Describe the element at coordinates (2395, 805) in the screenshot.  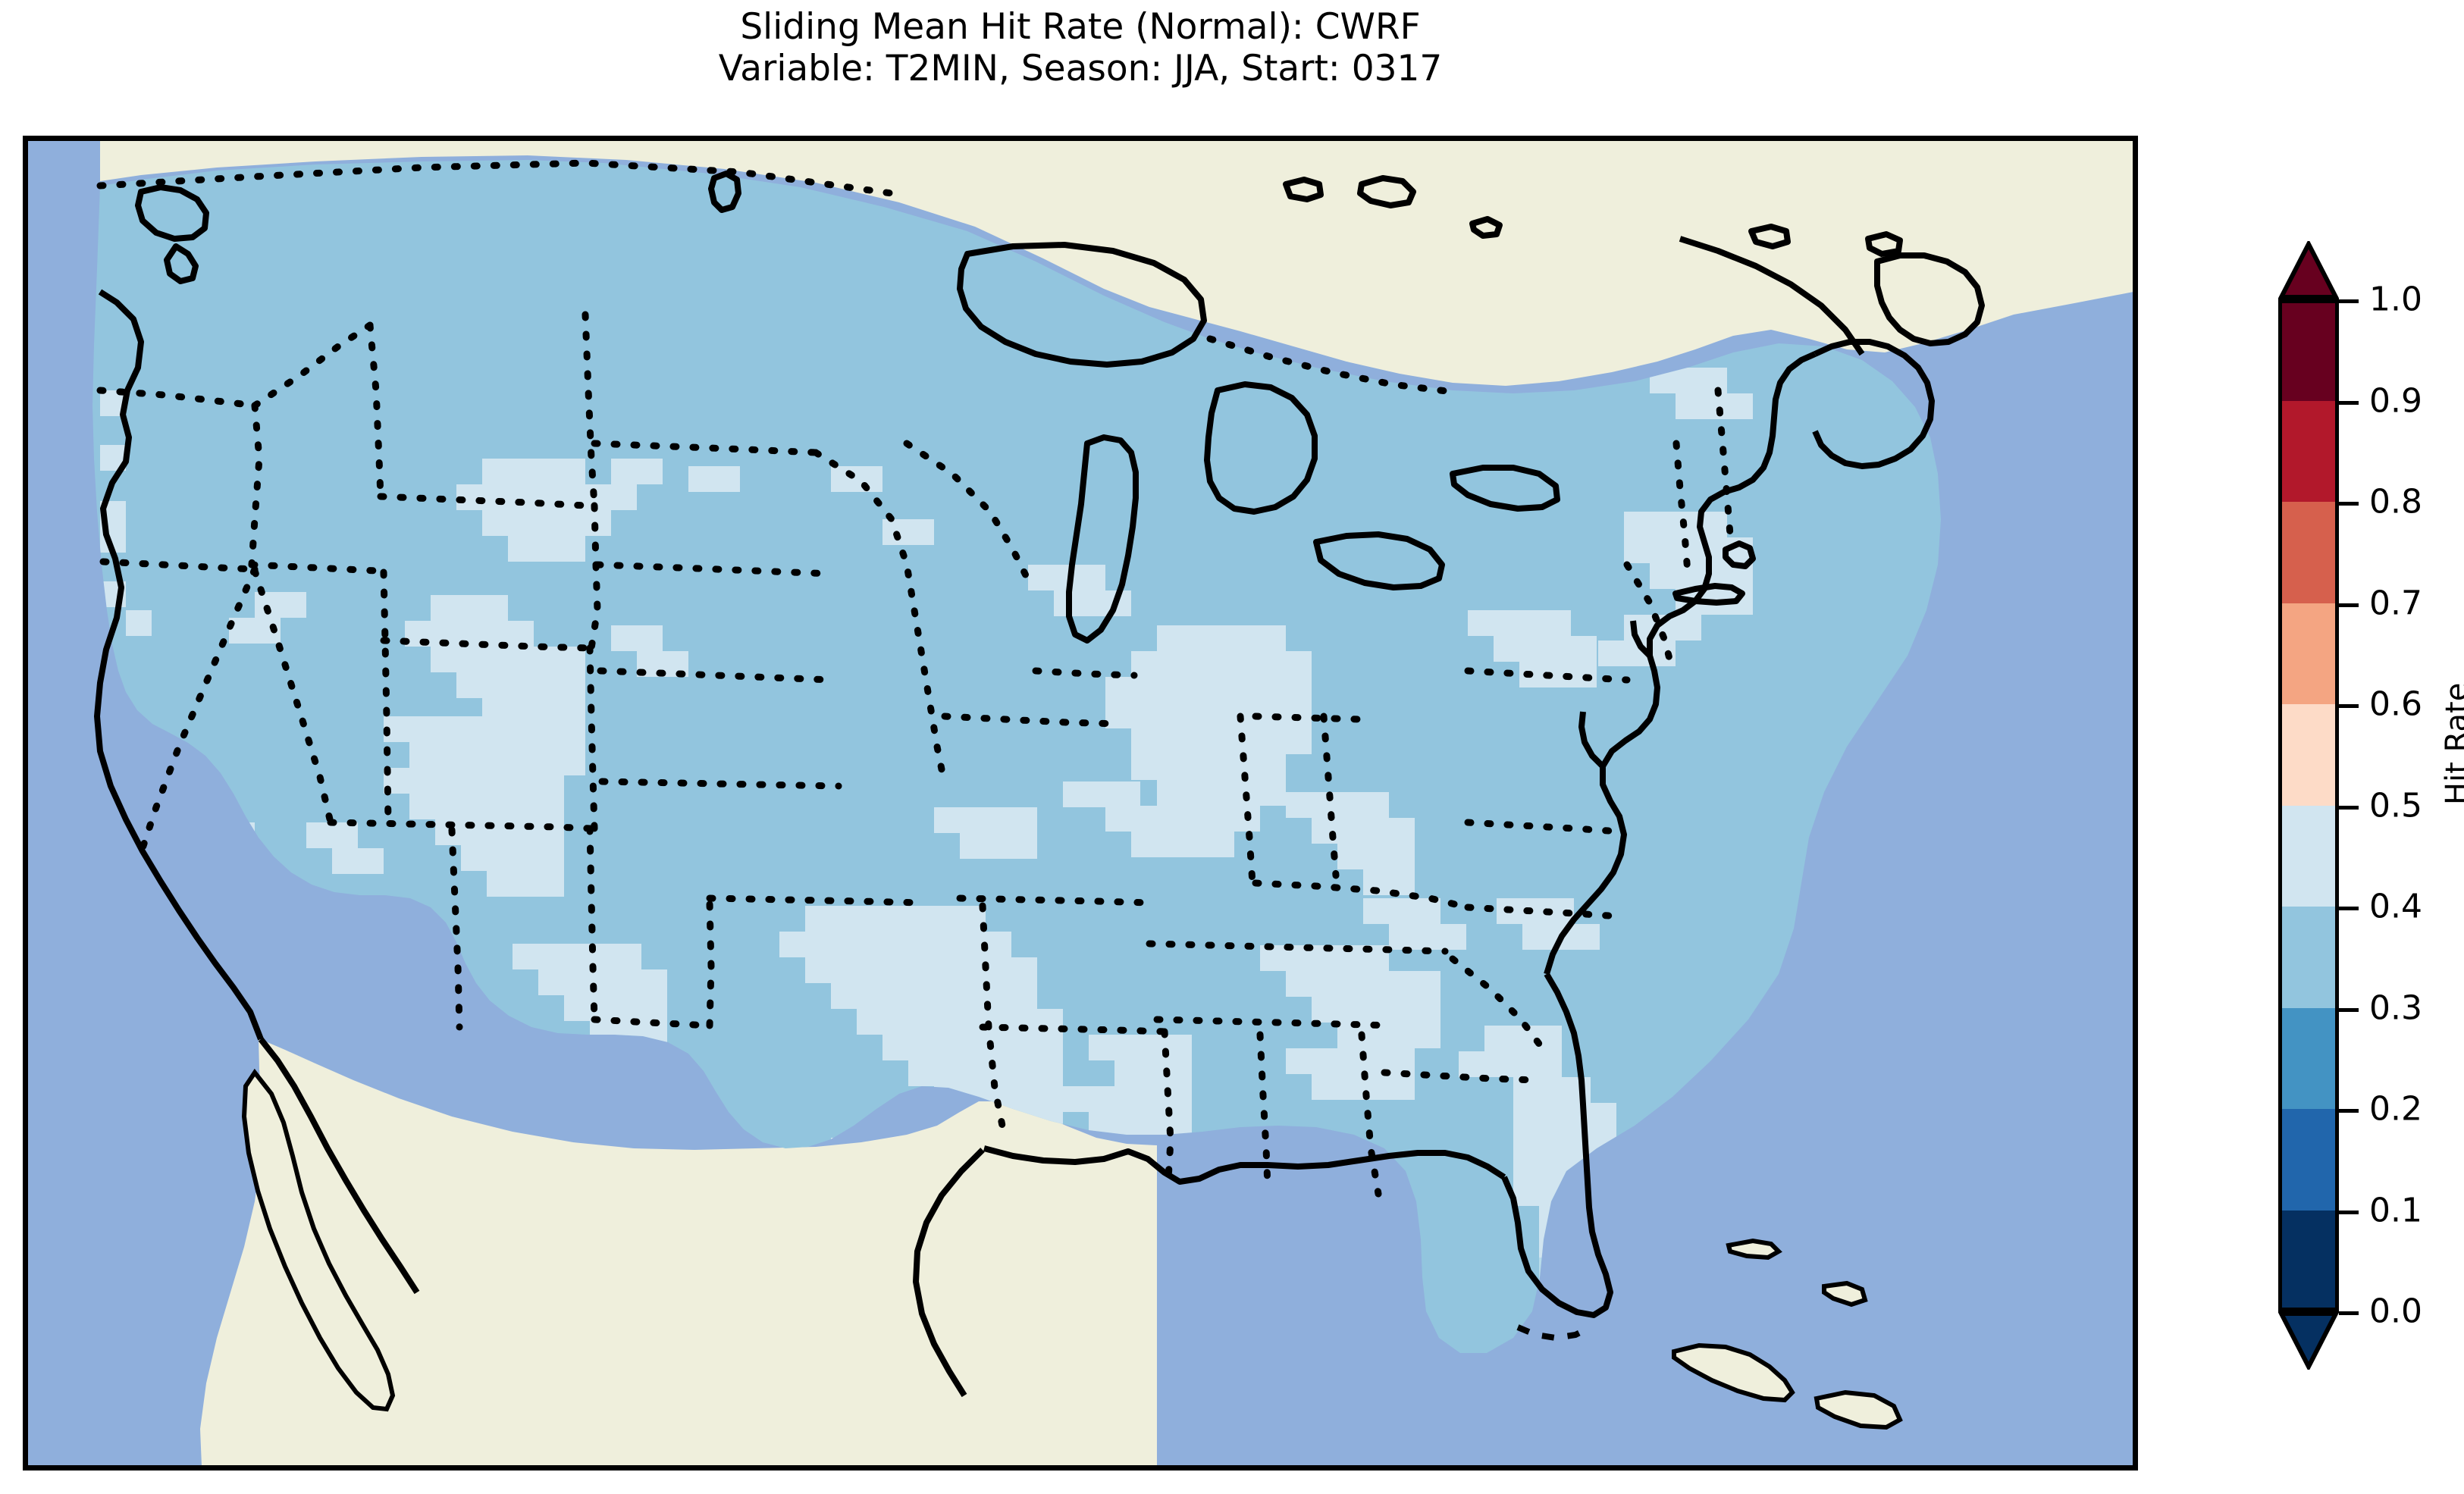
I see `colorbar-ticklabel-0.5: 0.5` at that location.